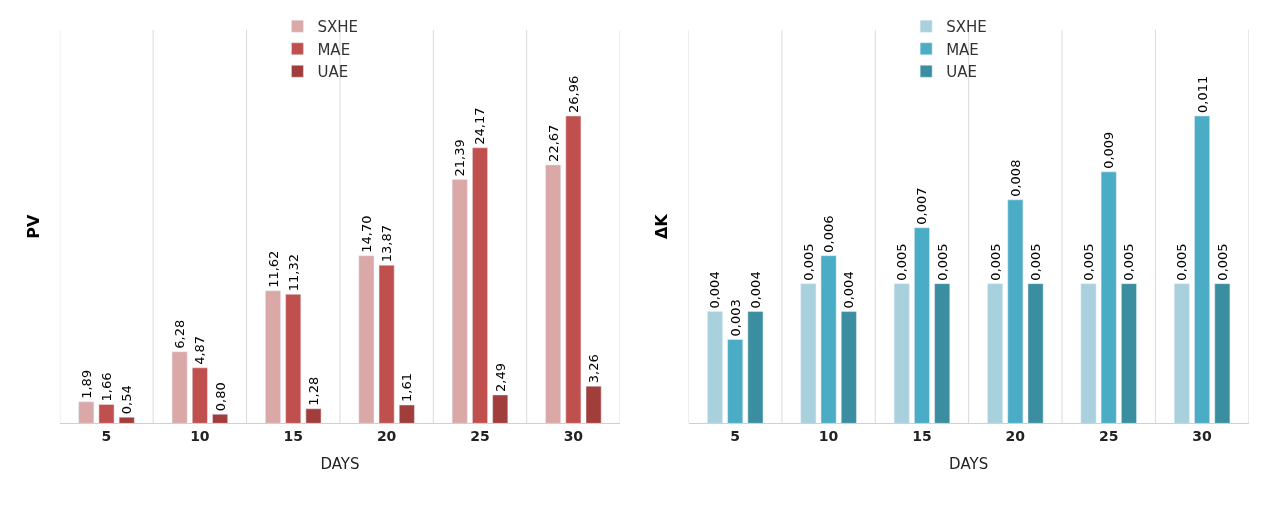  Describe the element at coordinates (86, 384) in the screenshot. I see `data-label: 1,89` at that location.